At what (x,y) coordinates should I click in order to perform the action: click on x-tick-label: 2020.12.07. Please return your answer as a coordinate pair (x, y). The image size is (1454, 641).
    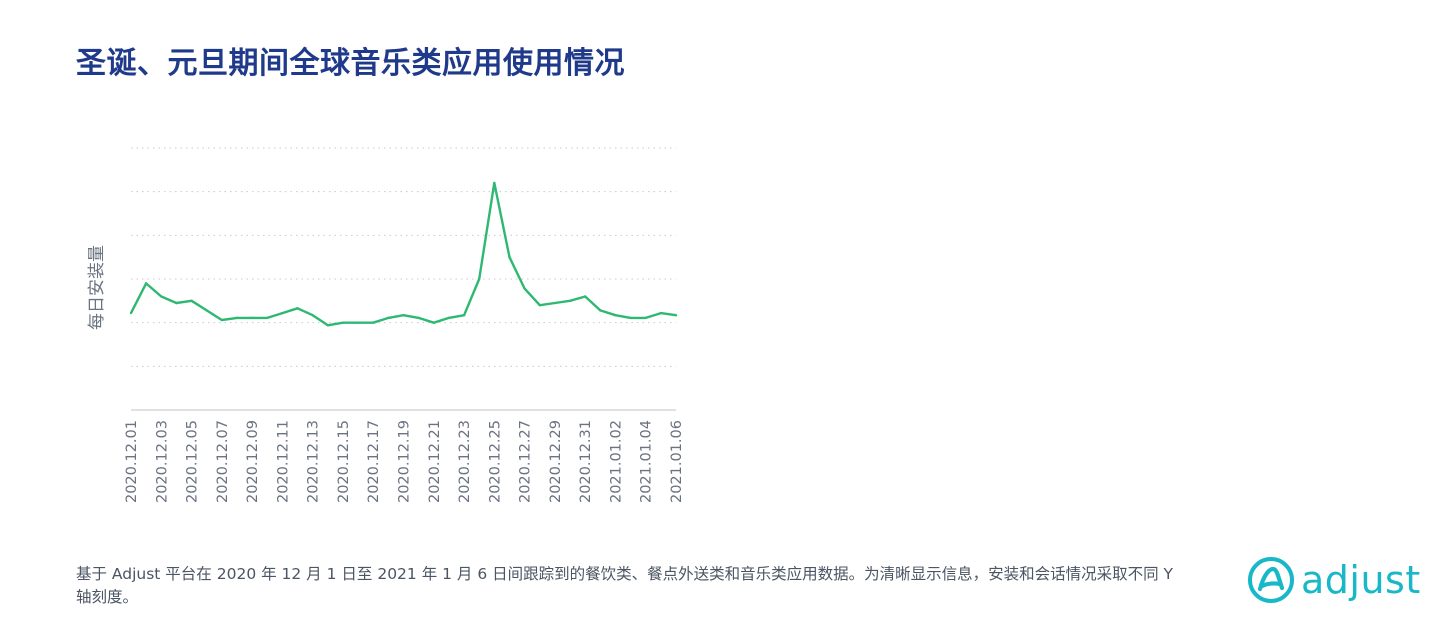
    Looking at the image, I should click on (223, 461).